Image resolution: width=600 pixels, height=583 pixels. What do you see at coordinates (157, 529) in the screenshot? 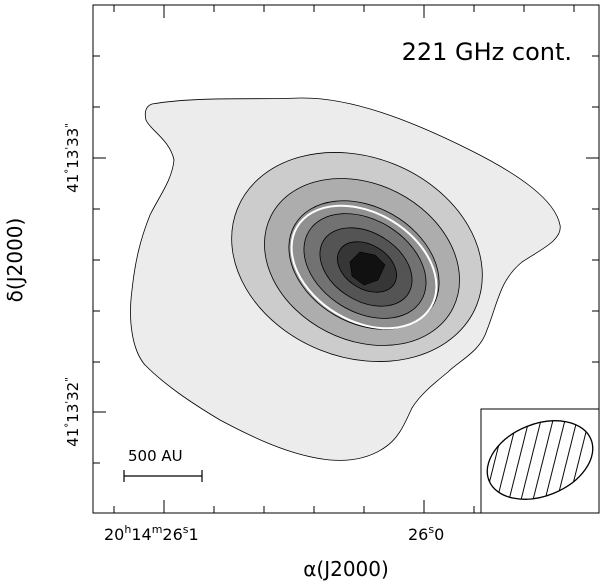
I see `ra-m-unit: m` at bounding box center [157, 529].